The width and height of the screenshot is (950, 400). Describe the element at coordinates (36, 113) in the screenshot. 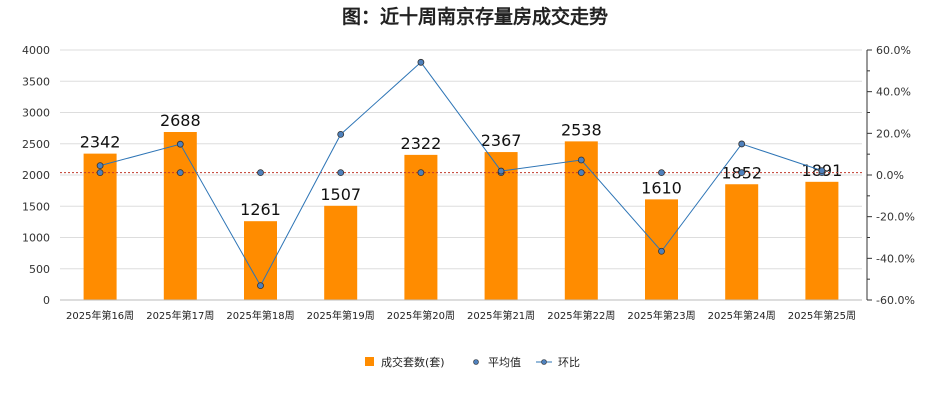

I see `left-tick-label: 3000` at that location.